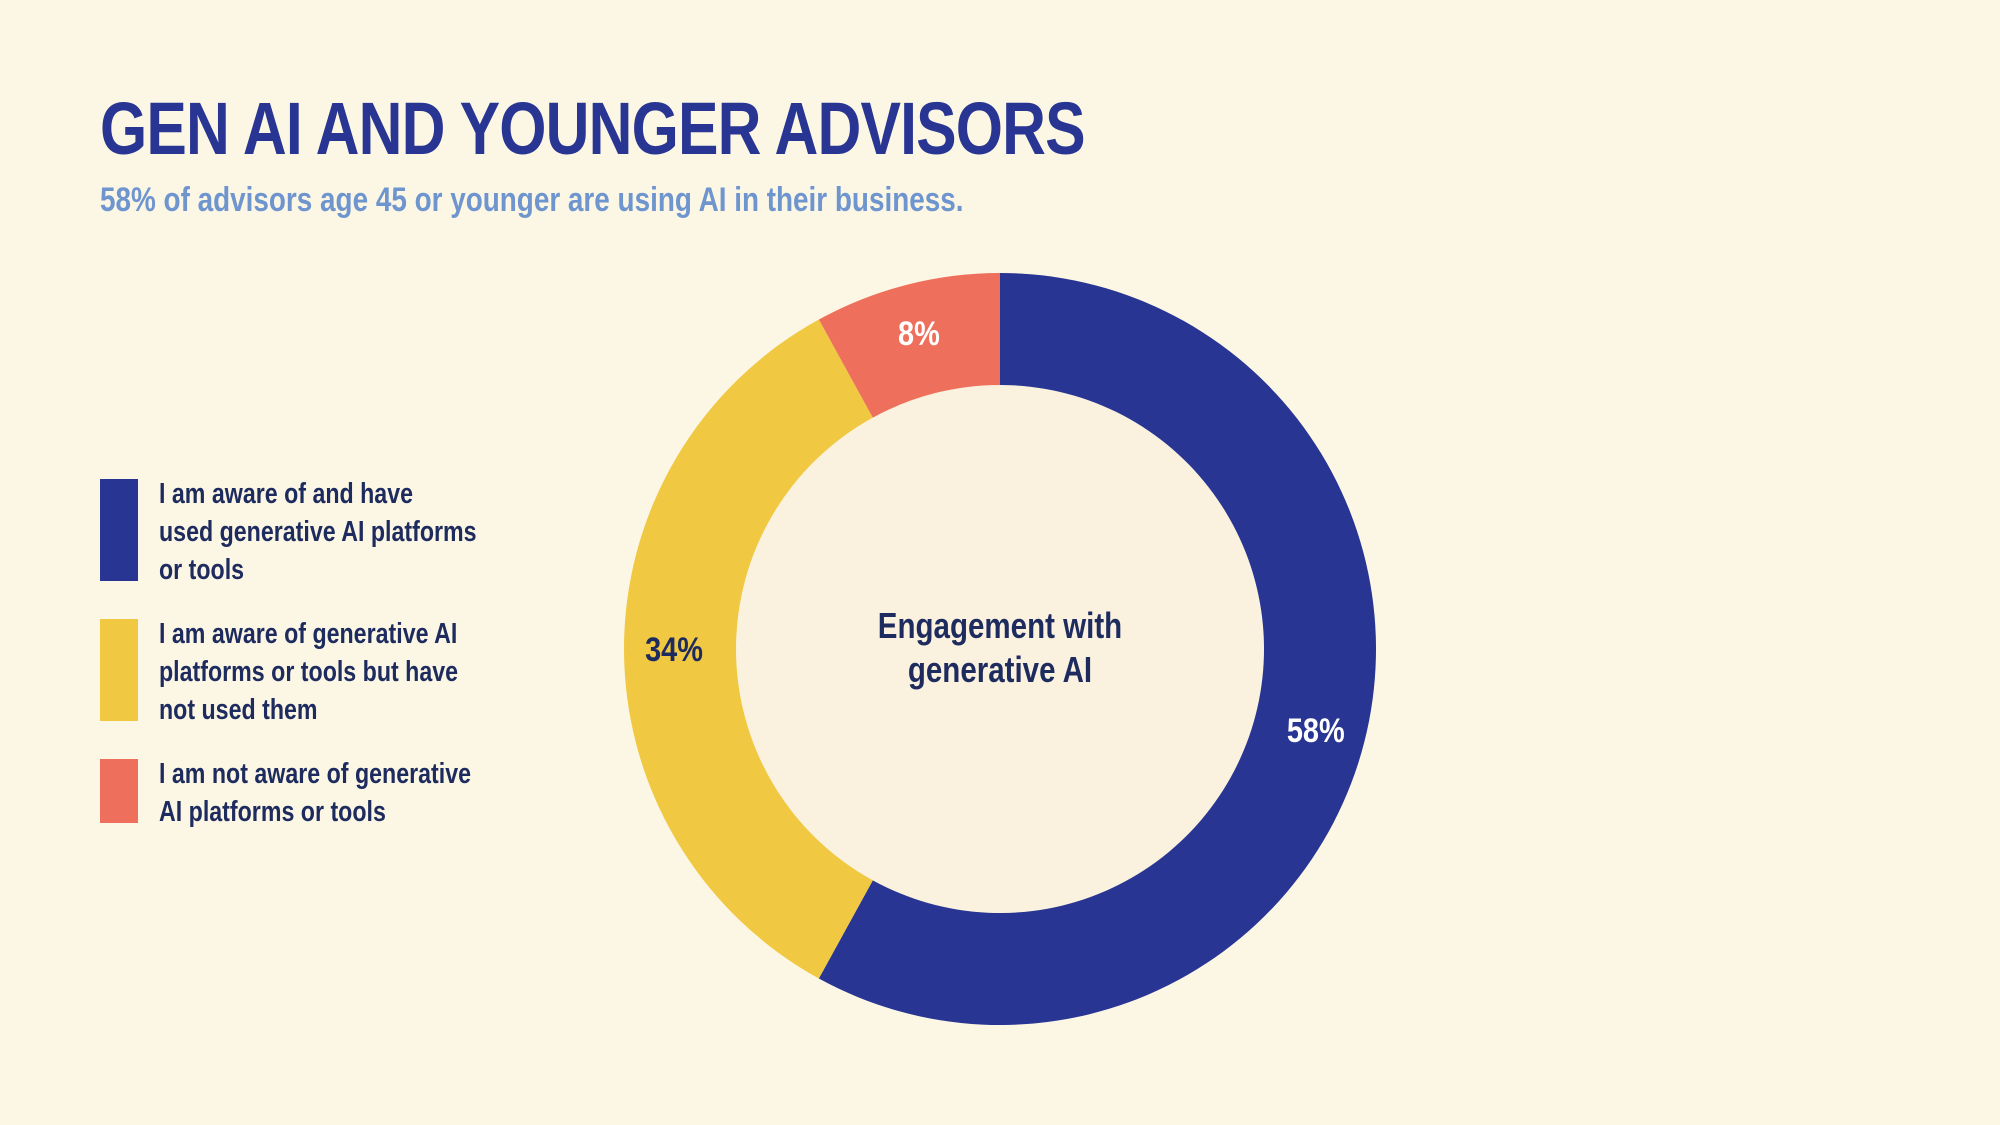  What do you see at coordinates (119, 791) in the screenshot?
I see `legend-swatch-not-aware` at bounding box center [119, 791].